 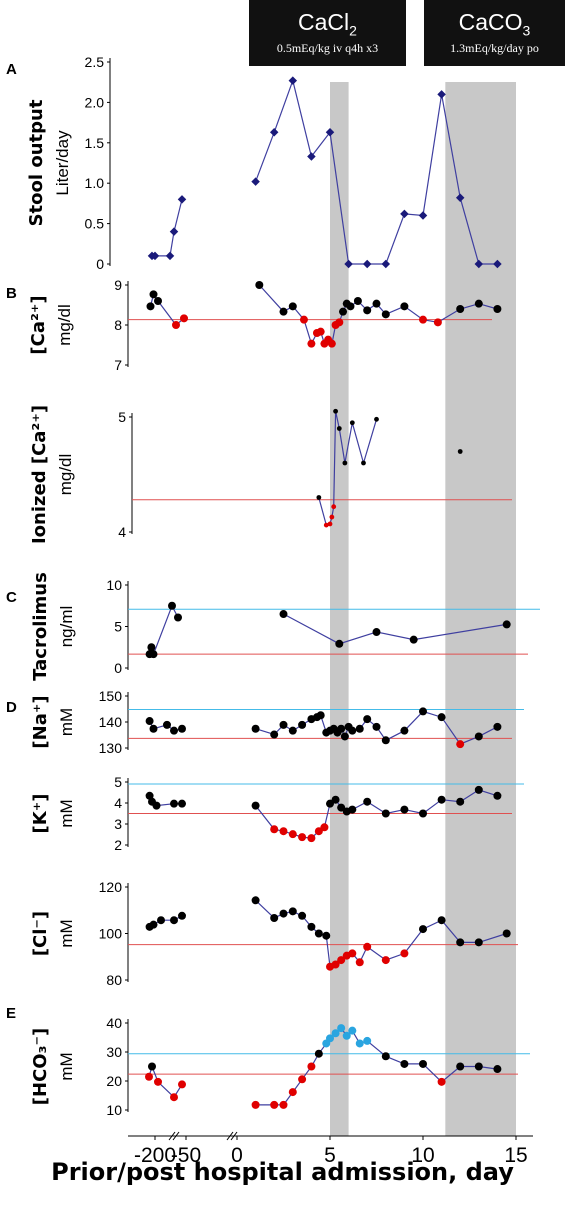 I want to click on y-tick-label: 5, so click(x=118, y=627).